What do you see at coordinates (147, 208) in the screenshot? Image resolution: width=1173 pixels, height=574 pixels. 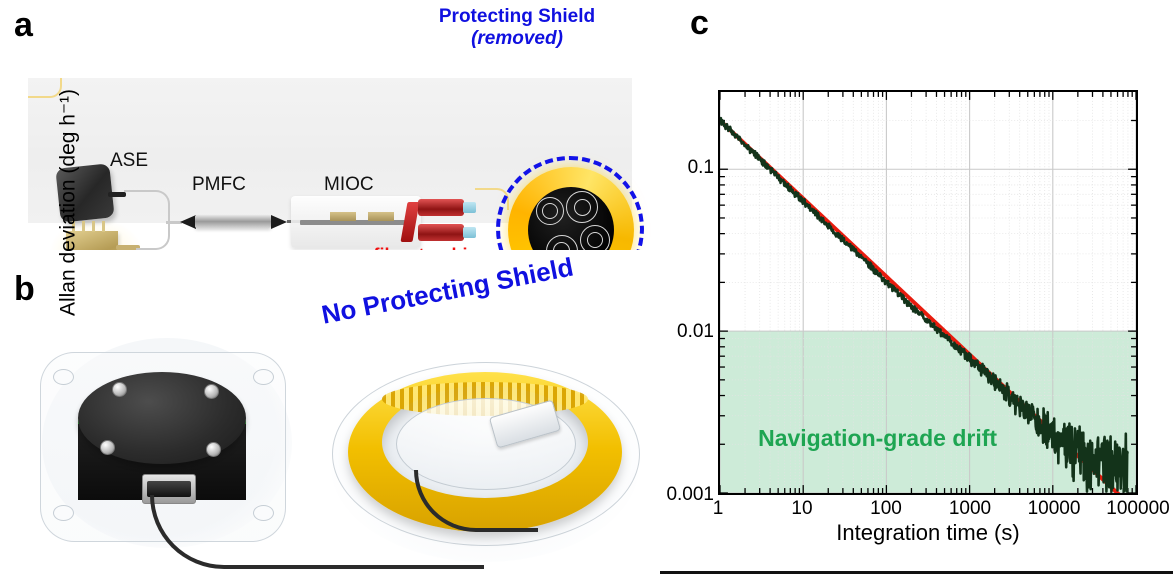 I see `fibre-path-upper` at bounding box center [147, 208].